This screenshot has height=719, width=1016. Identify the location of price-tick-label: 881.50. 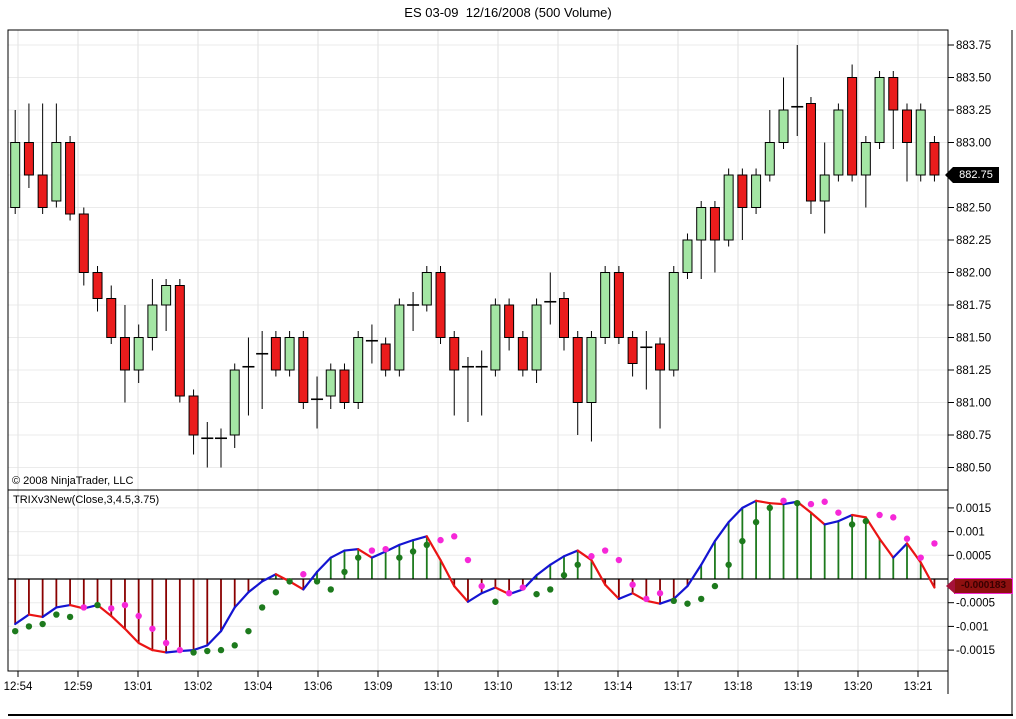
(973, 339).